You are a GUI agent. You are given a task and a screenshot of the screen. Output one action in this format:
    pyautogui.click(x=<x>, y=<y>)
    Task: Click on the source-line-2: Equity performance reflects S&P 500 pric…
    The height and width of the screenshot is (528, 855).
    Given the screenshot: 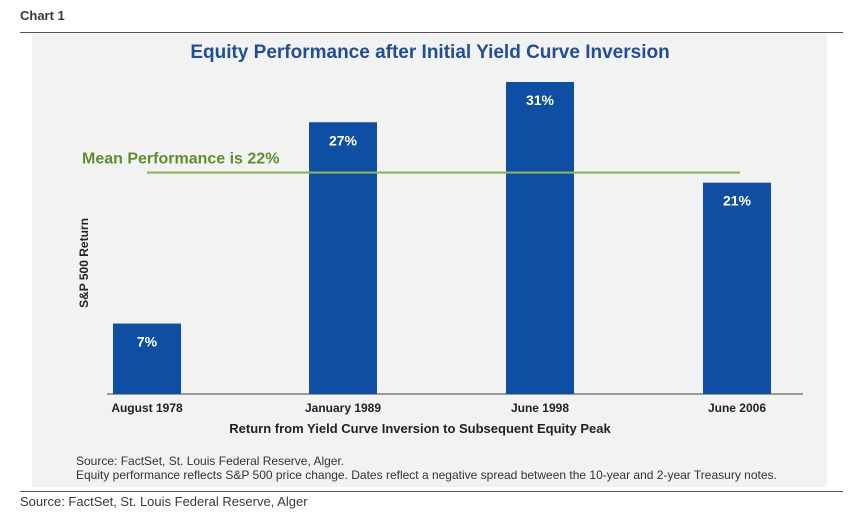 What is the action you would take?
    pyautogui.click(x=426, y=475)
    